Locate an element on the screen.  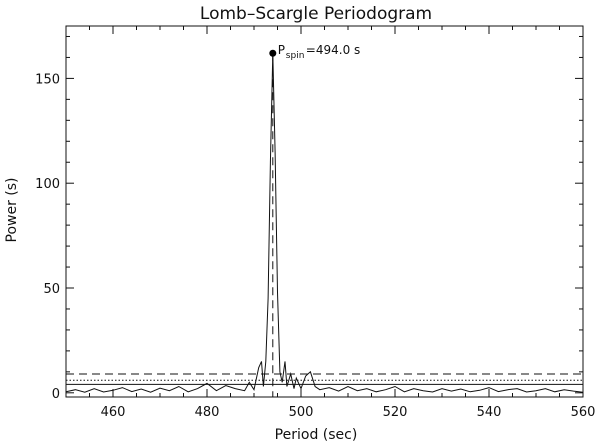
y-tick-label: 0 is located at coordinates (56, 394).